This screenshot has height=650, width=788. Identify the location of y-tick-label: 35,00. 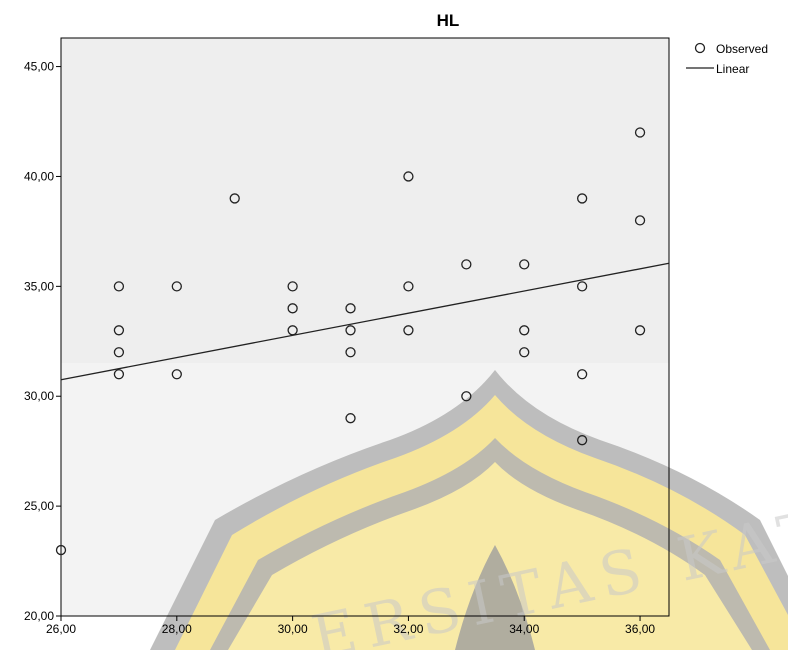
(39, 286).